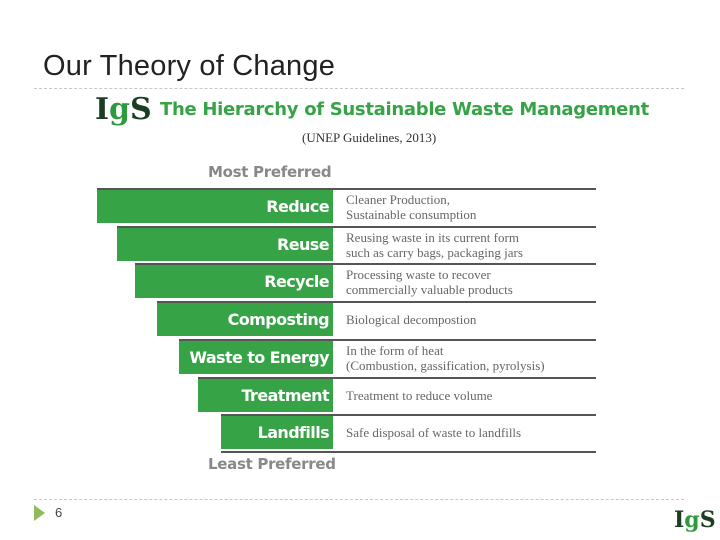 Image resolution: width=720 pixels, height=540 pixels. Describe the element at coordinates (259, 357) in the screenshot. I see `tier-label: Waste to Energy` at that location.